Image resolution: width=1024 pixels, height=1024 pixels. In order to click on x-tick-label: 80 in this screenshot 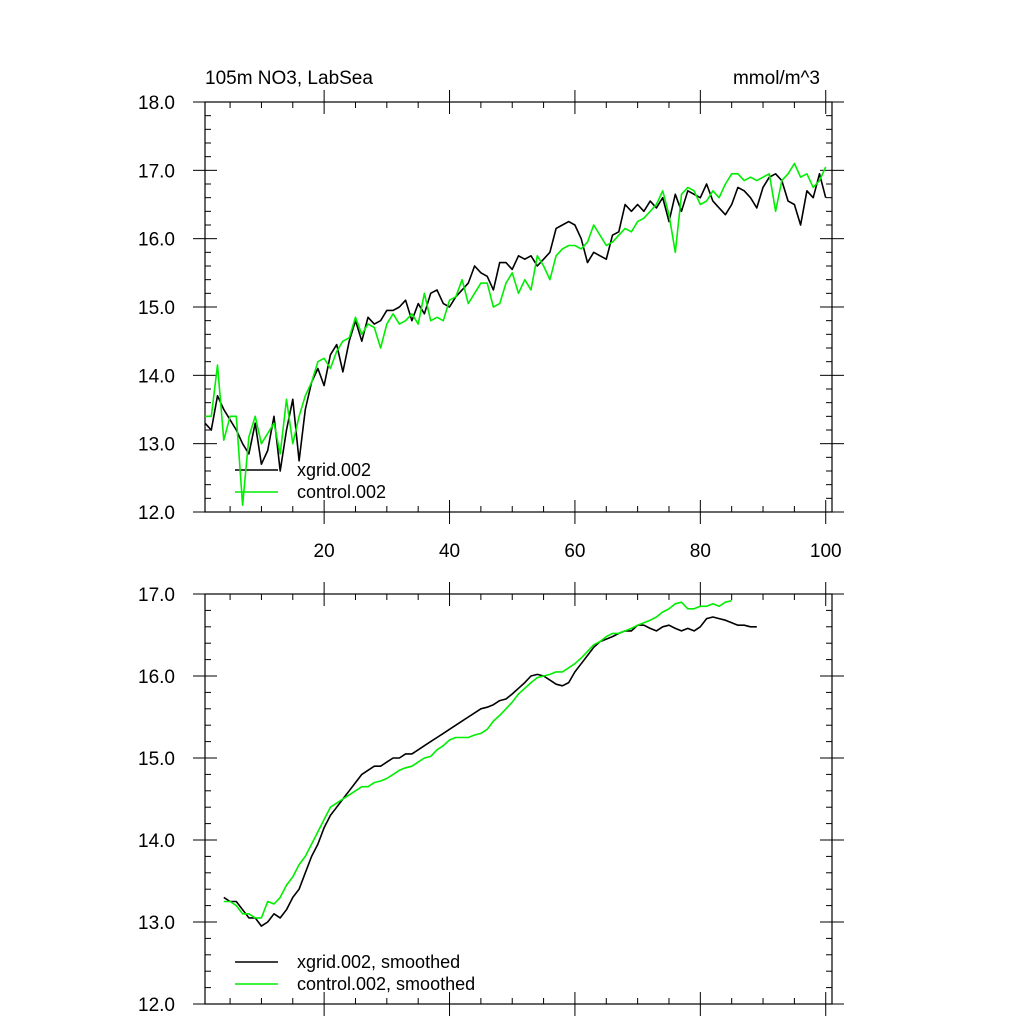, I will do `click(700, 551)`.